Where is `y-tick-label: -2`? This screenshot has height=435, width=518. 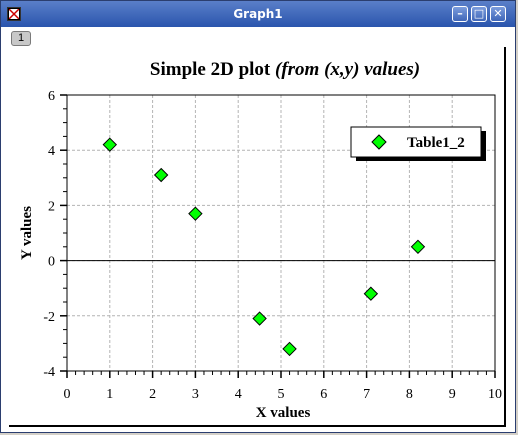 y-tick-label: -2 is located at coordinates (49, 317).